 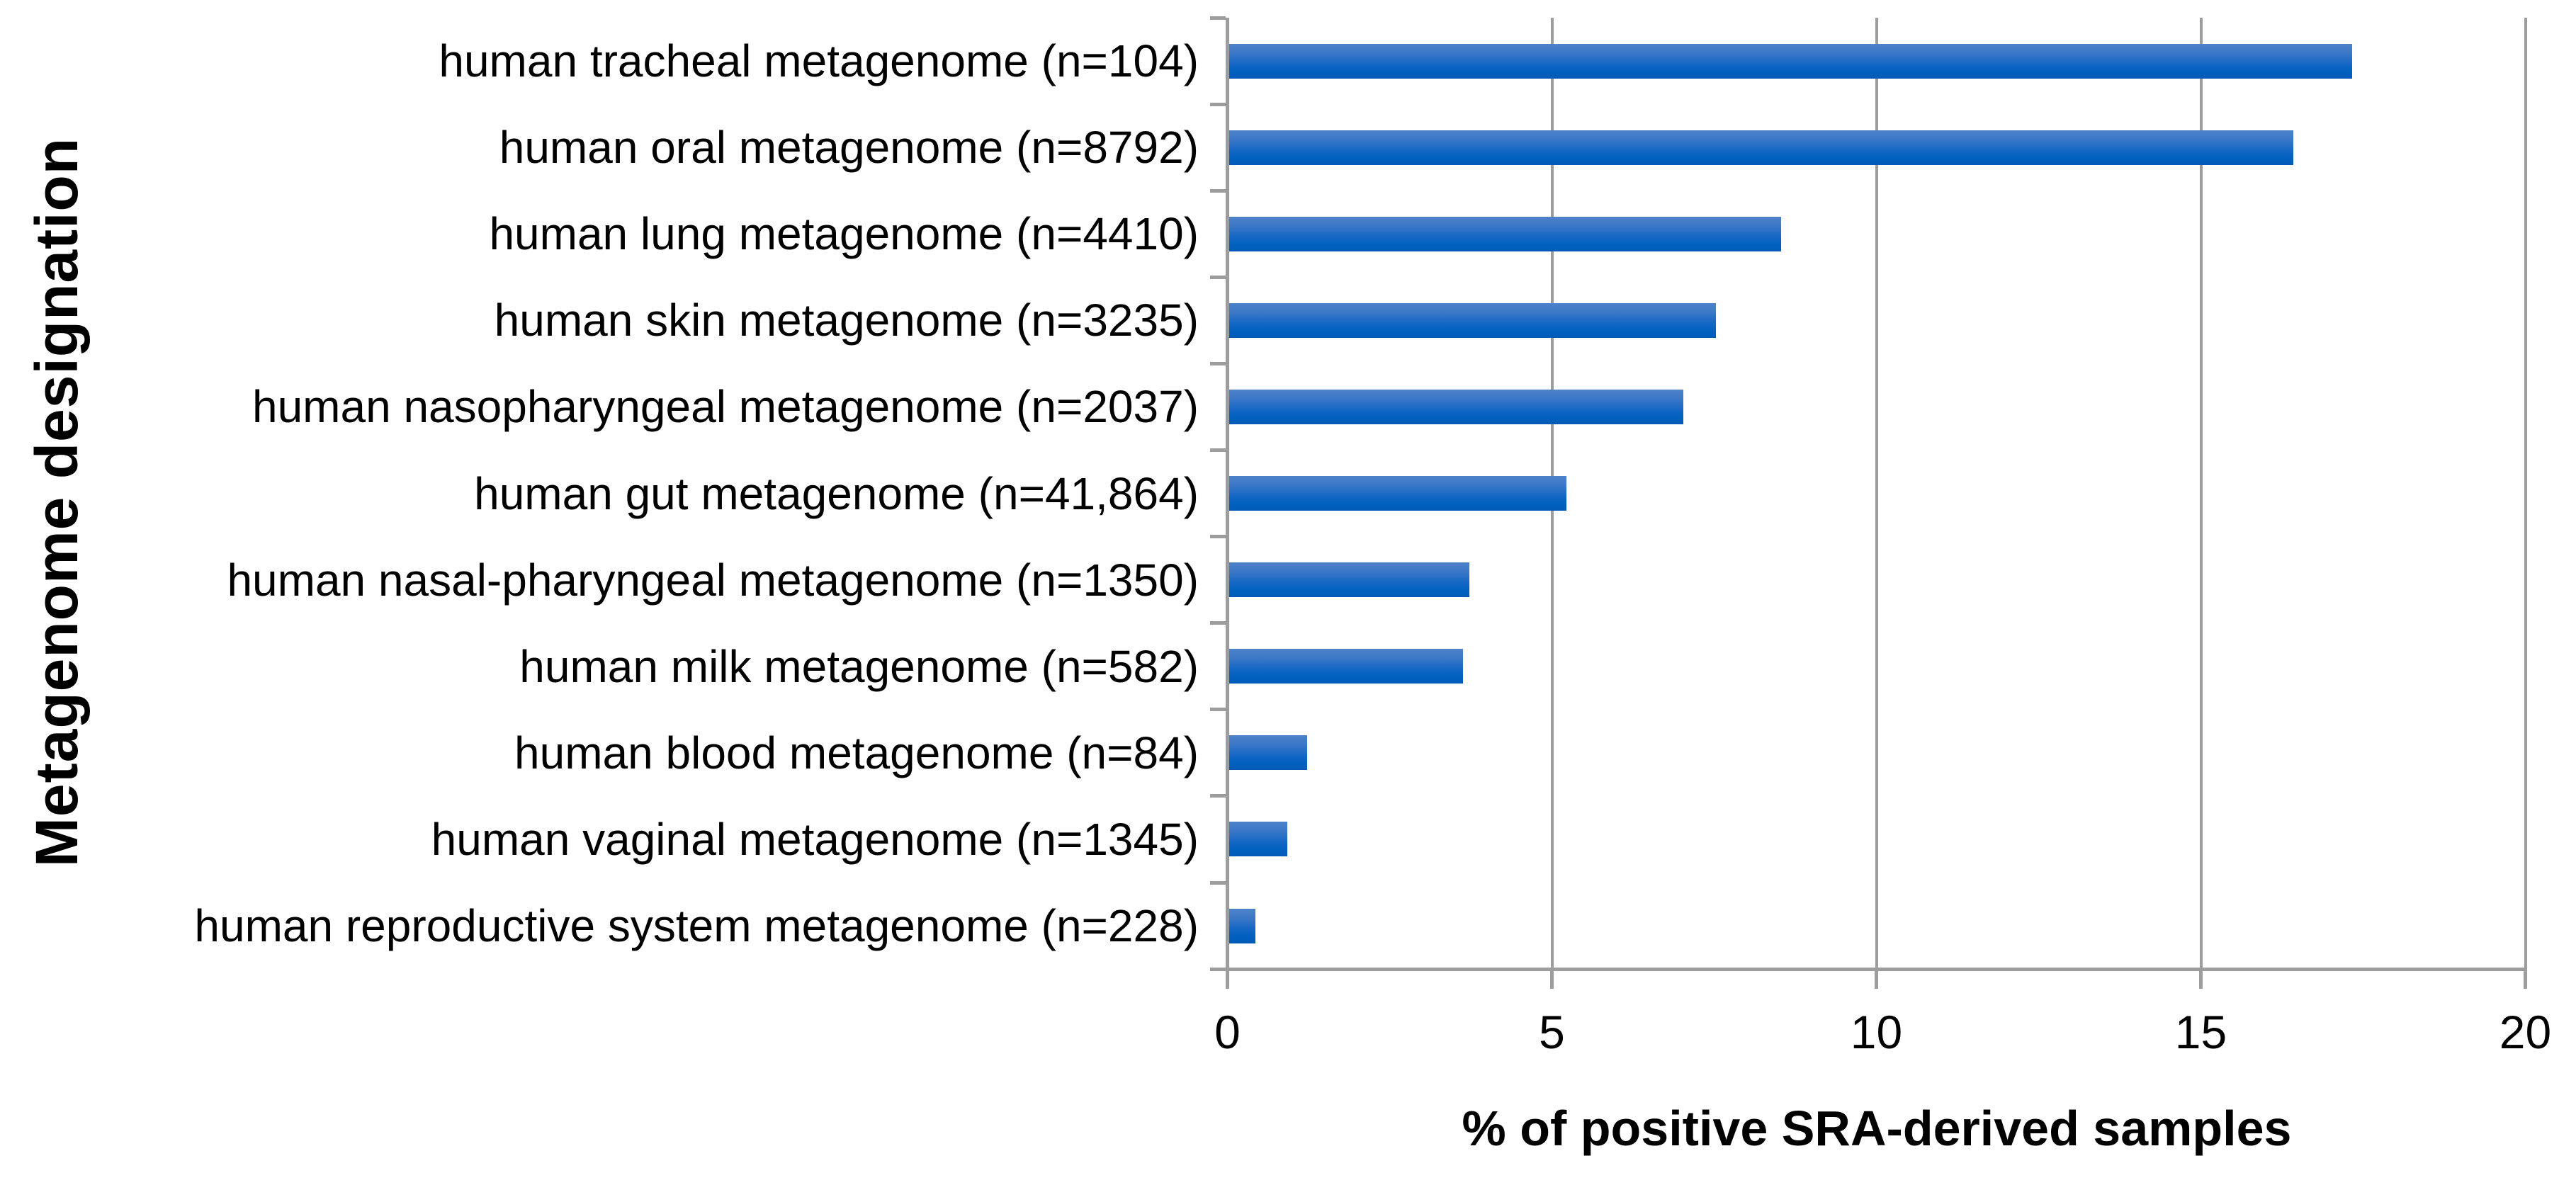 I want to click on category-label-10: human vaginal metagenome (n=1345), so click(x=815, y=839).